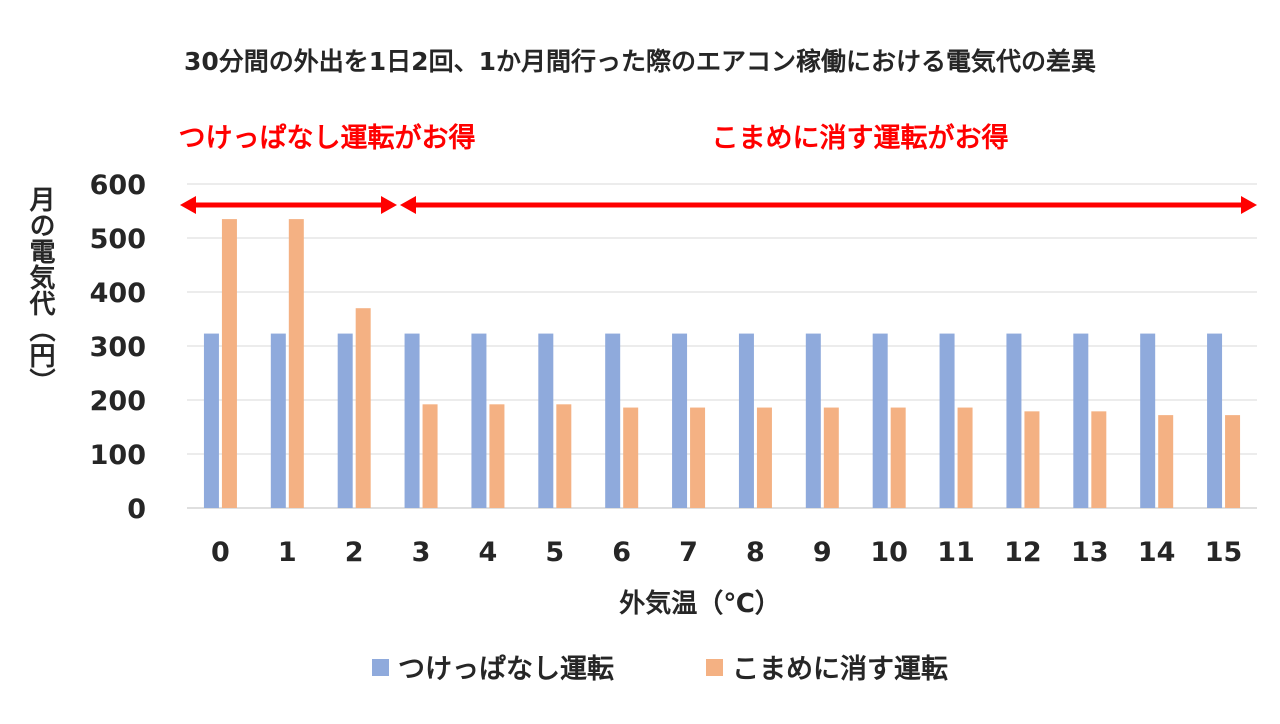  Describe the element at coordinates (726, 552) in the screenshot. I see `x-tick-labels: 0 1 2 3 4 5 6 7 8 9 10 11 12 13 14 15` at that location.